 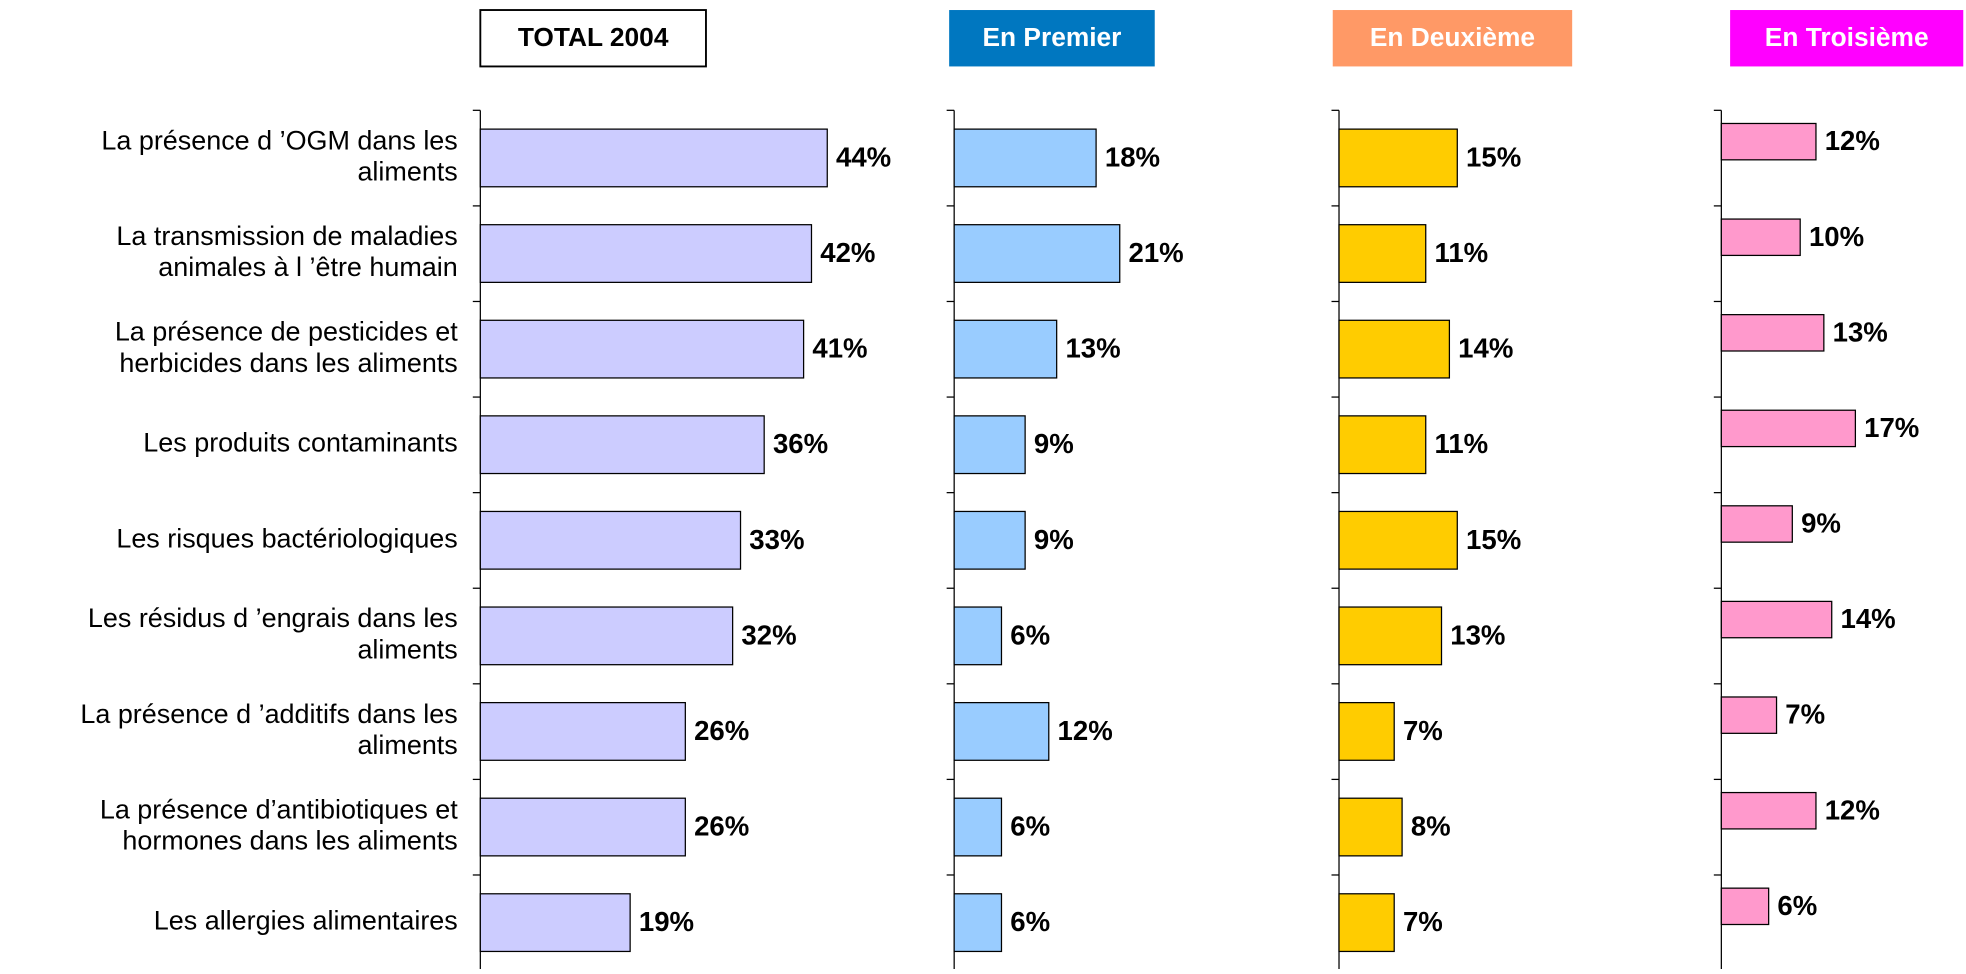 What do you see at coordinates (279, 155) in the screenshot?
I see `category-label: La présence d ’OGM dans les aliments` at bounding box center [279, 155].